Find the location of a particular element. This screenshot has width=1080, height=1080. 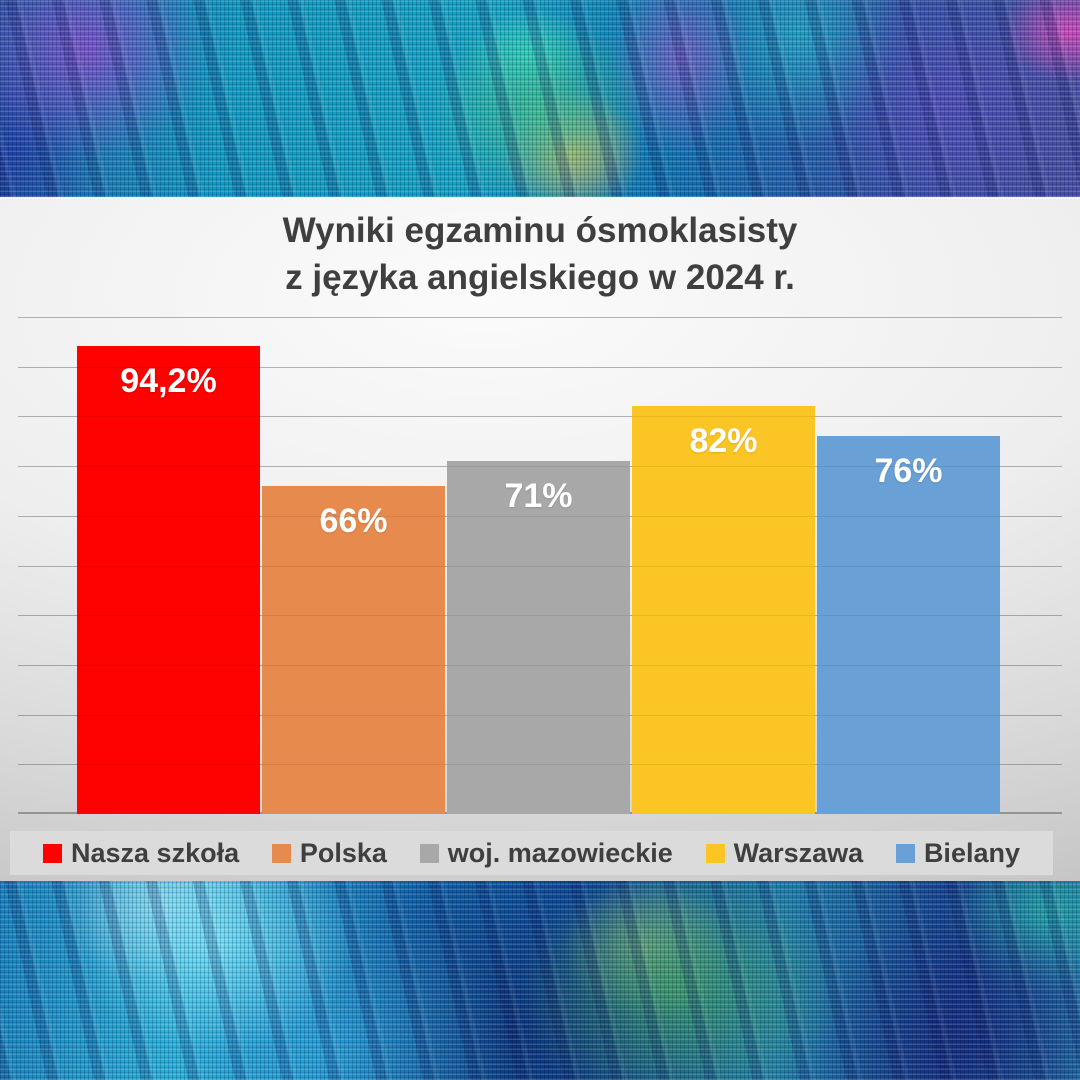

legend-label: woj. mazowieckie is located at coordinates (560, 852).